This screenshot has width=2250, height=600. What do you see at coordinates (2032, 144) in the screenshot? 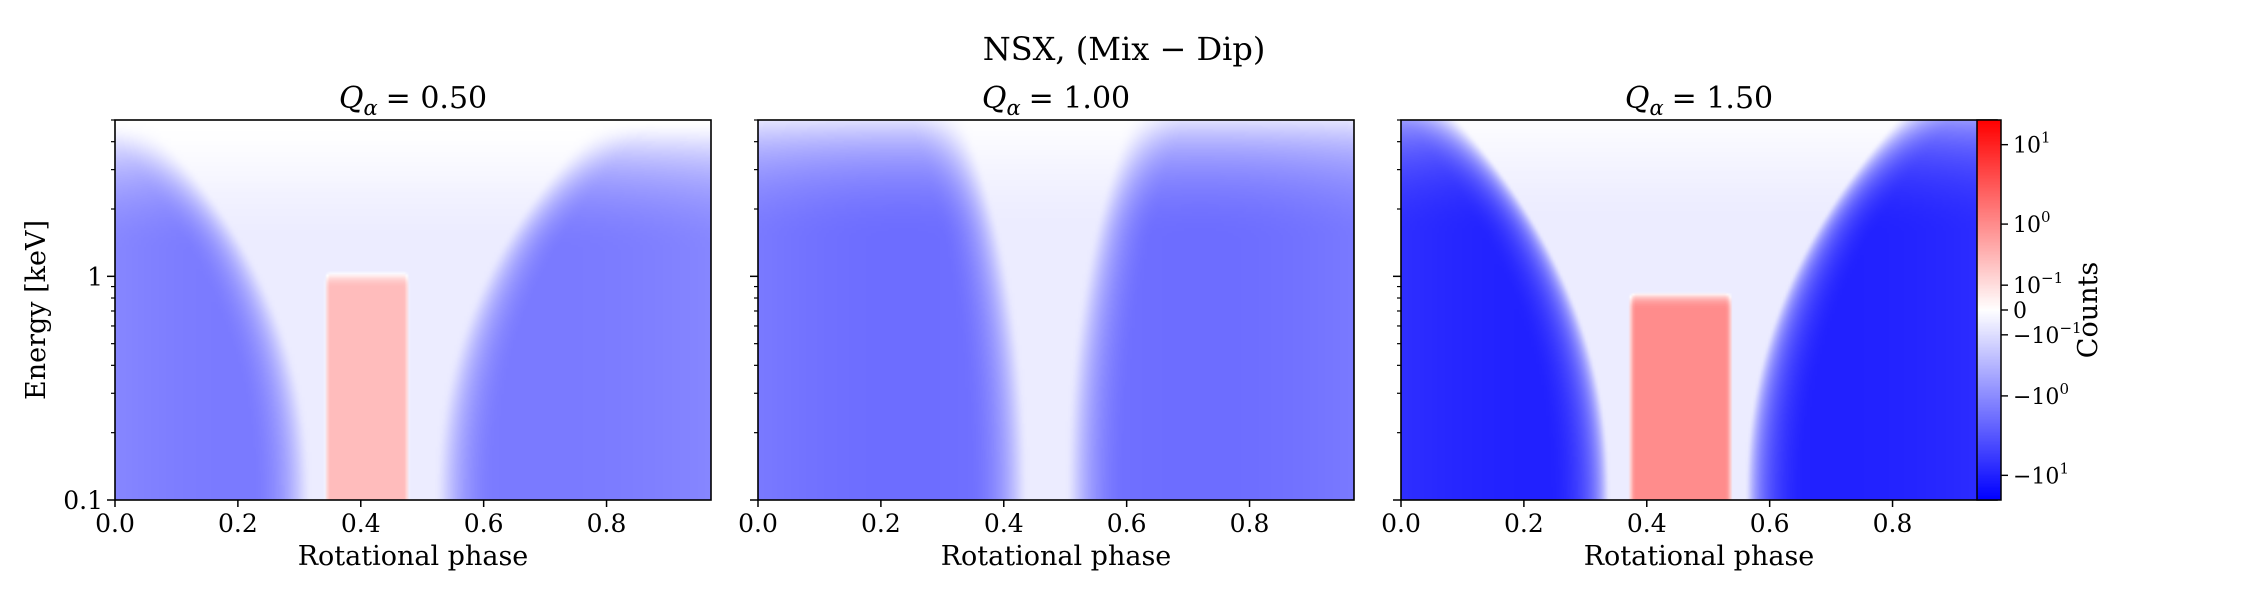
I see `colorbar-tick-label: 10¹` at bounding box center [2032, 144].